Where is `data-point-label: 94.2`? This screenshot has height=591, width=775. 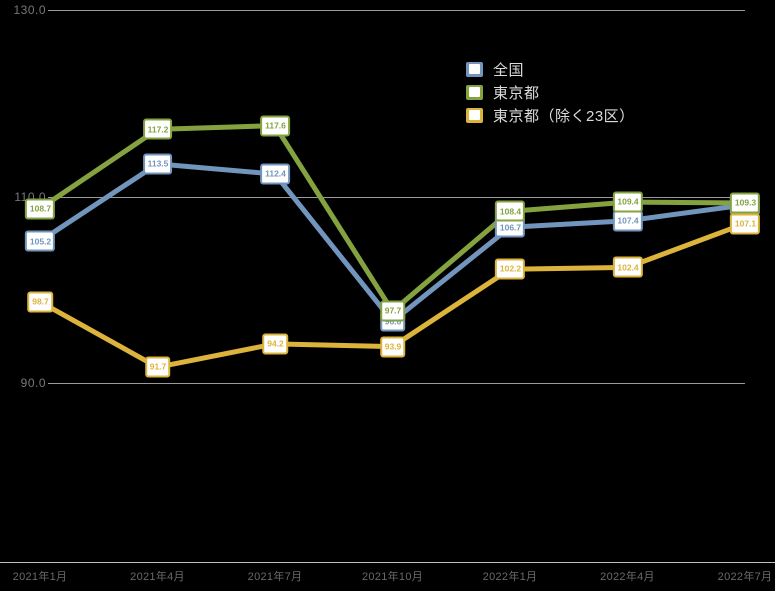
data-point-label: 94.2 is located at coordinates (275, 344).